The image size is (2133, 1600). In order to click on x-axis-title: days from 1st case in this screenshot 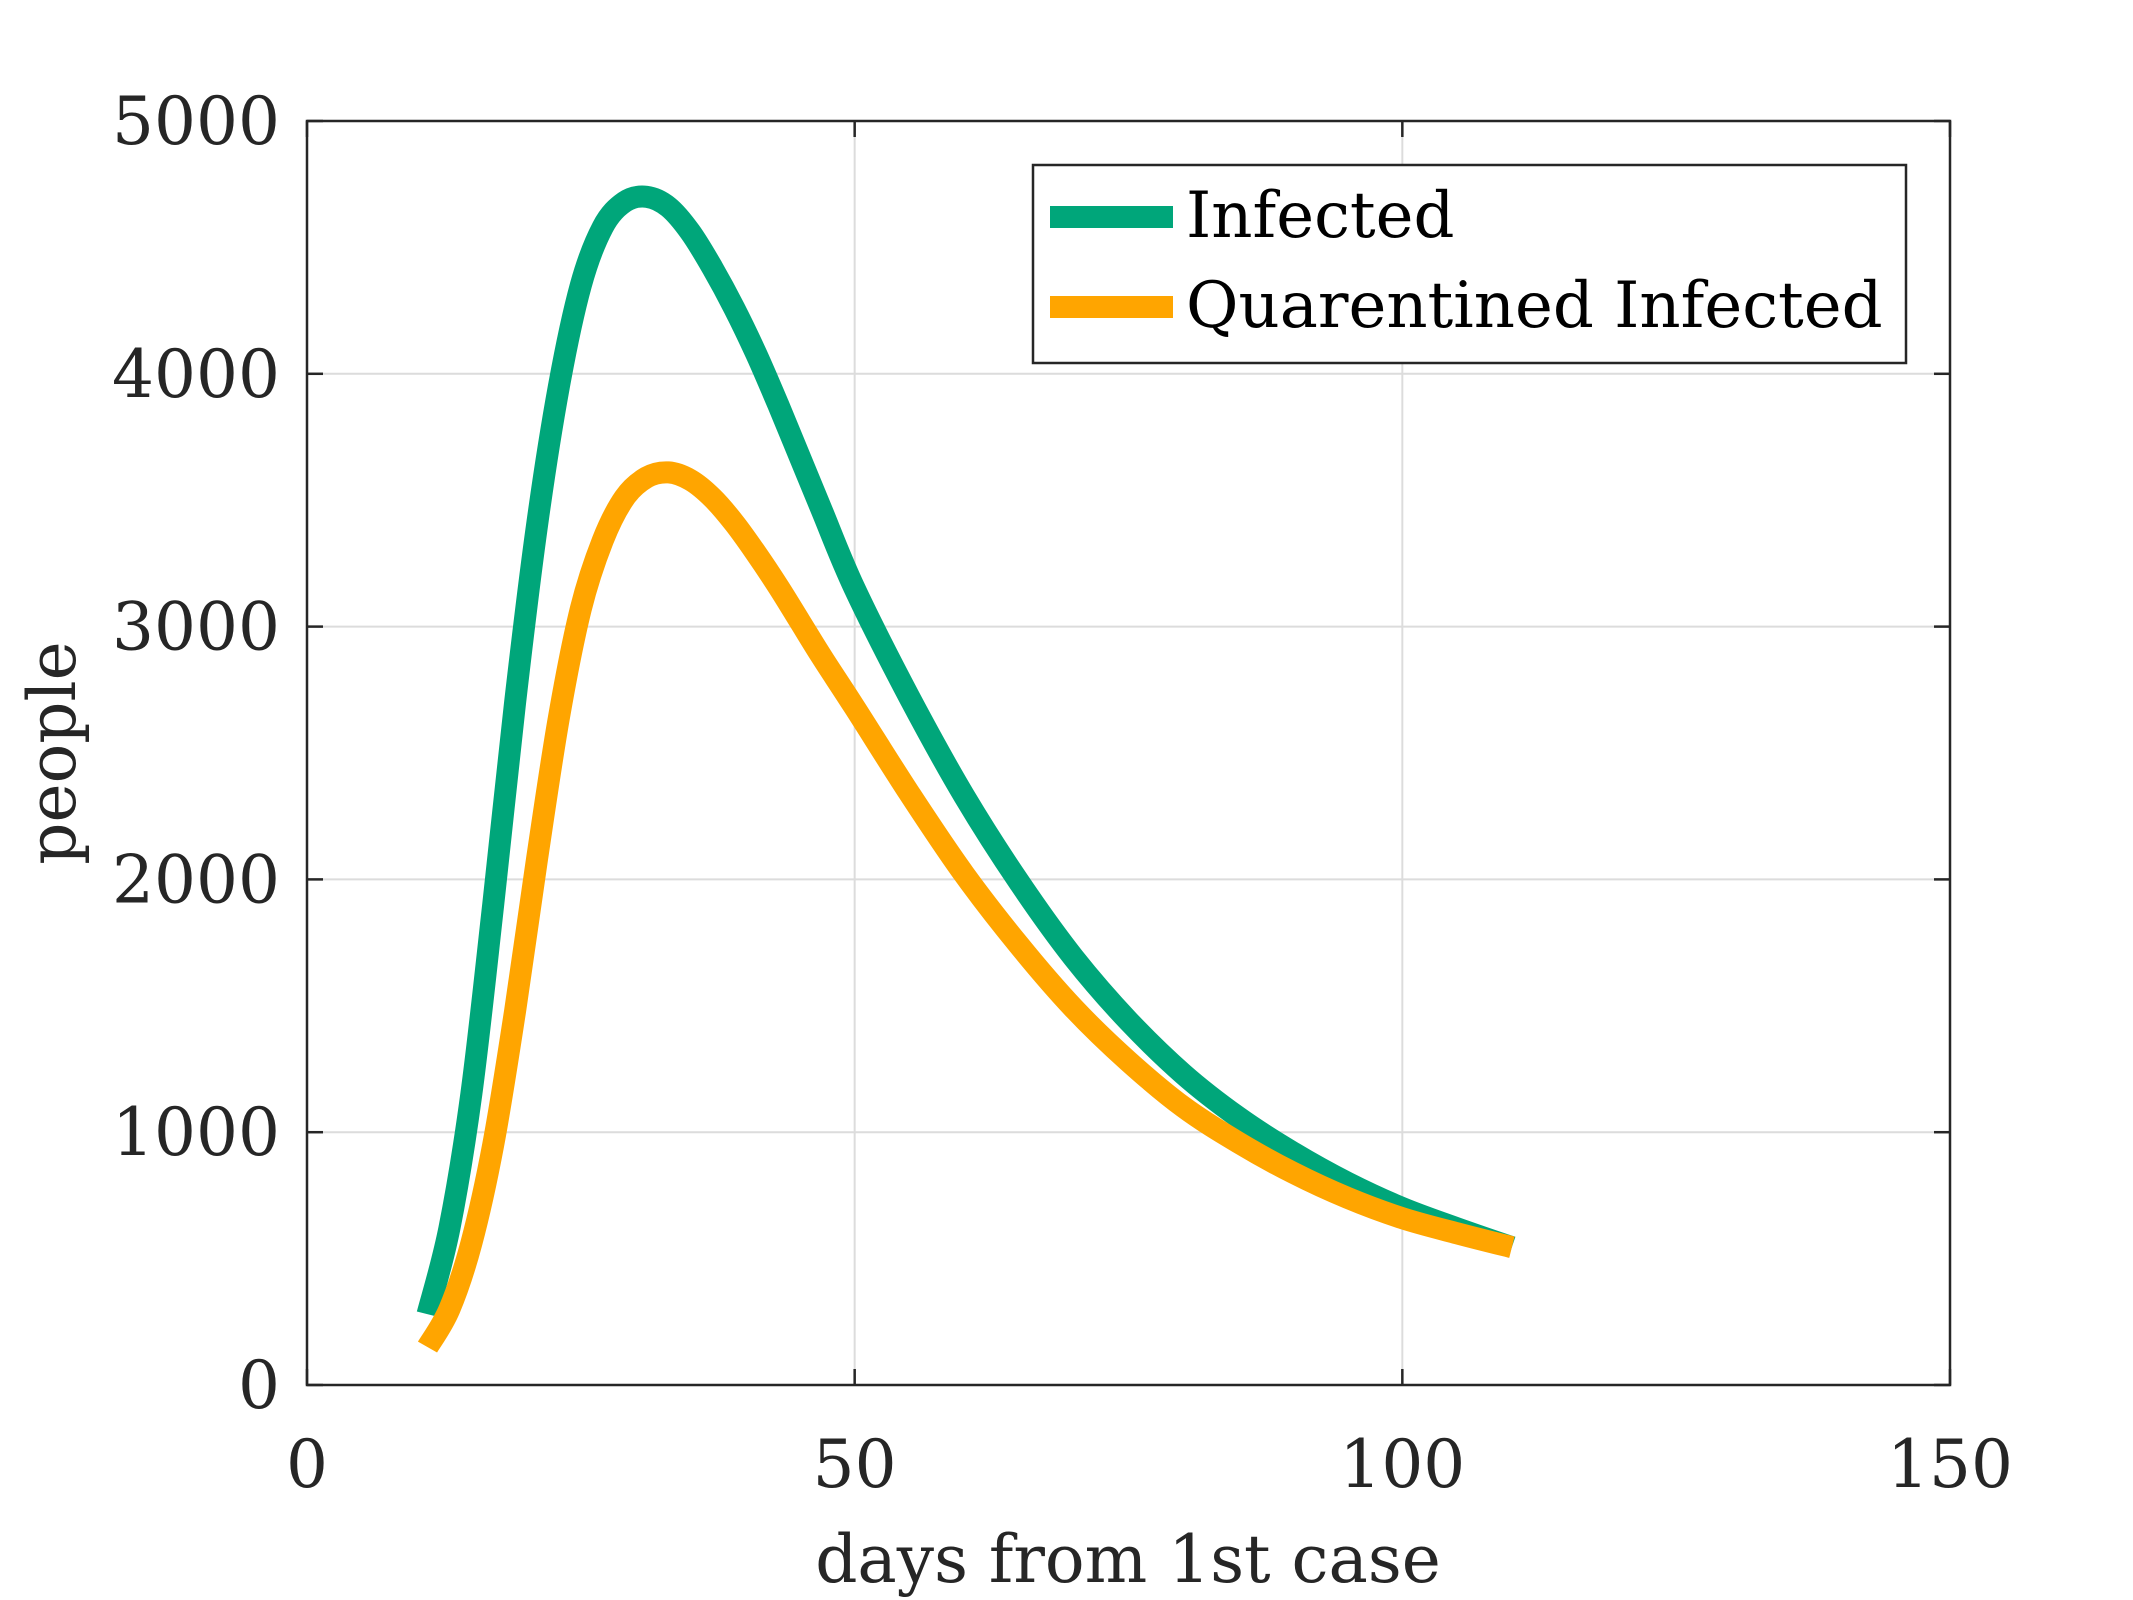, I will do `click(1128, 1559)`.